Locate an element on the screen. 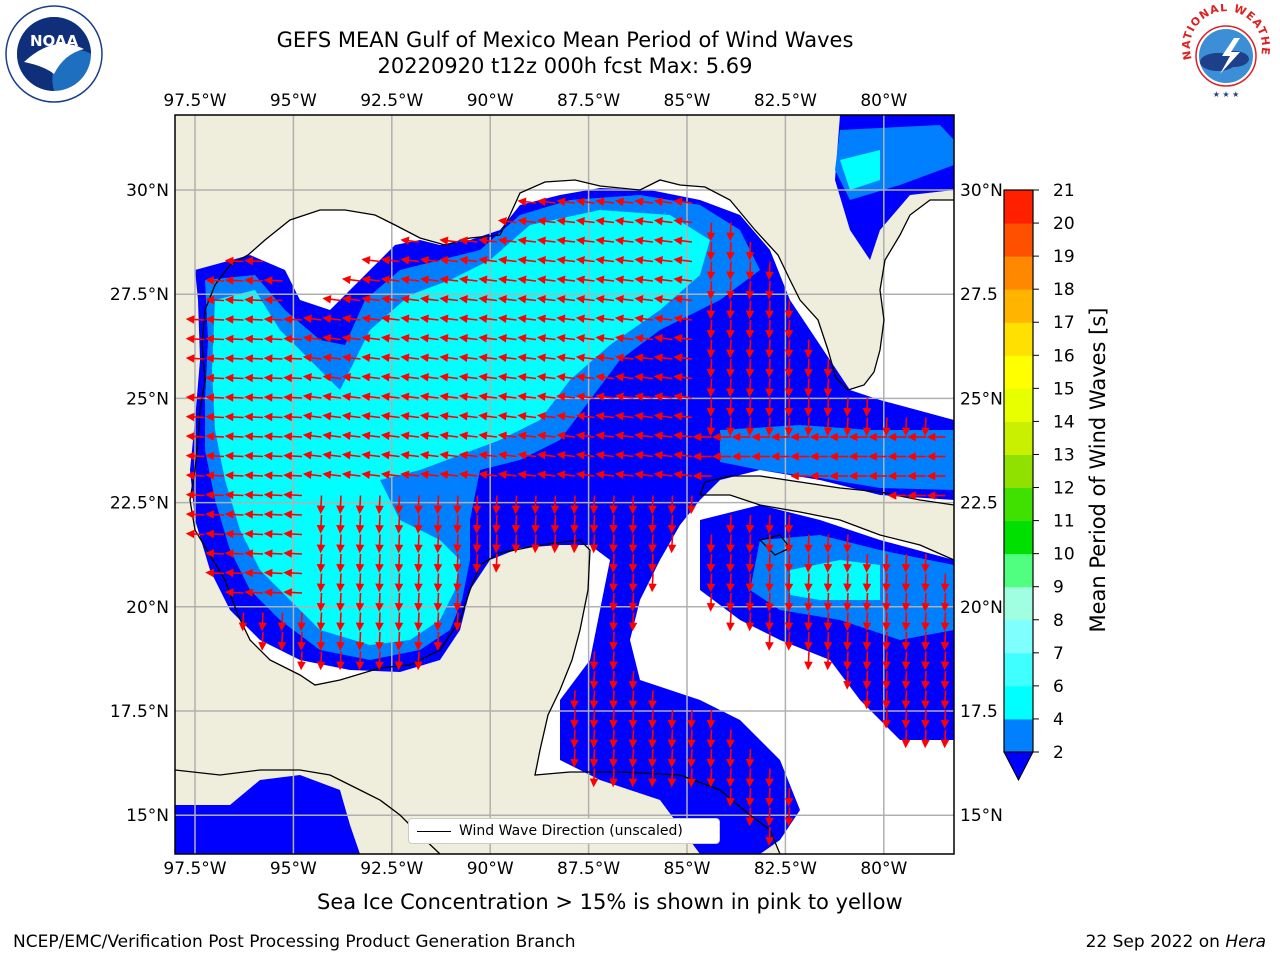 The image size is (1280, 960). noaa-logo-text: NOAA is located at coordinates (54, 41).